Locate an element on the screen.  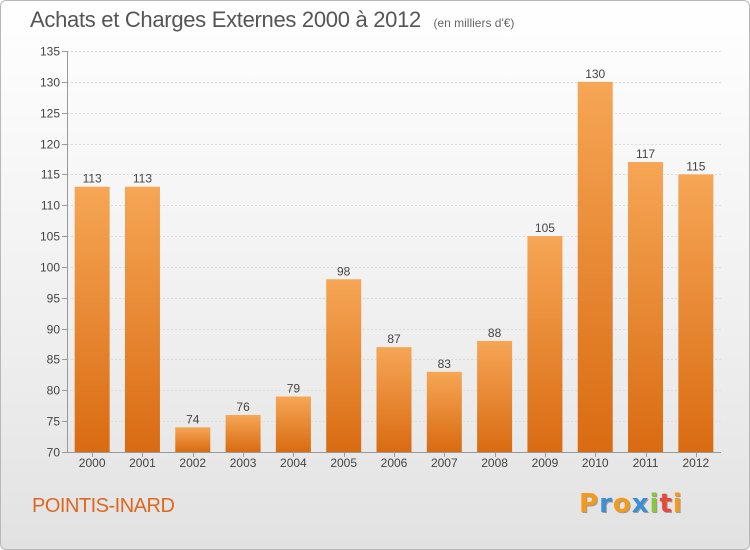
y-tick-label: 85 is located at coordinates (54, 360).